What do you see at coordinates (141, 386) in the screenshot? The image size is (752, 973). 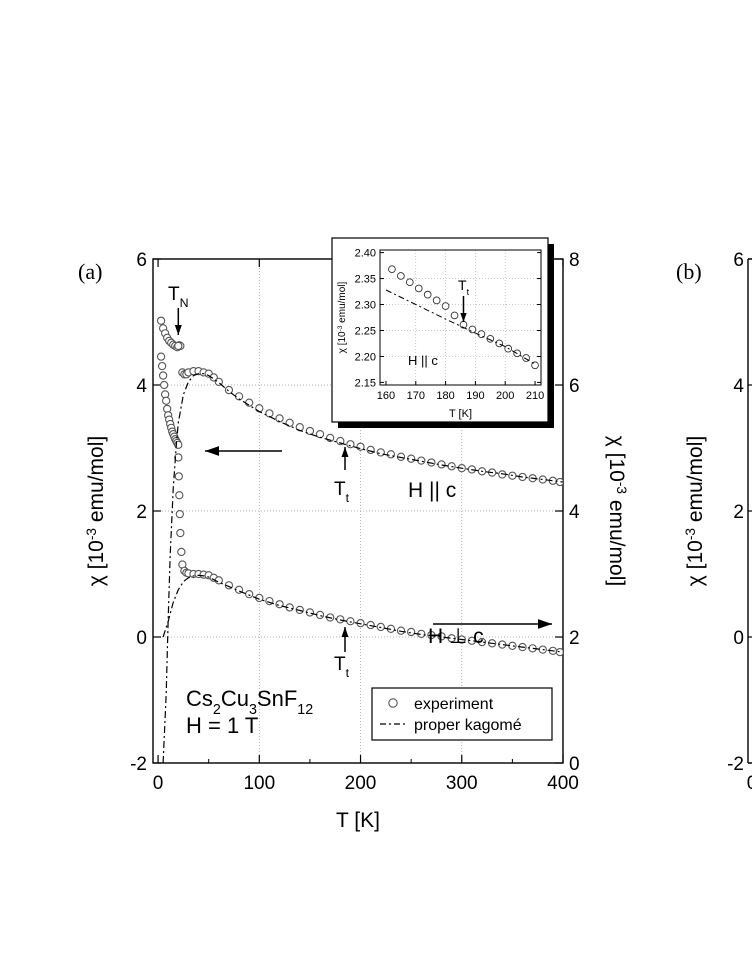 I see `y-left-tick-label: 4` at bounding box center [141, 386].